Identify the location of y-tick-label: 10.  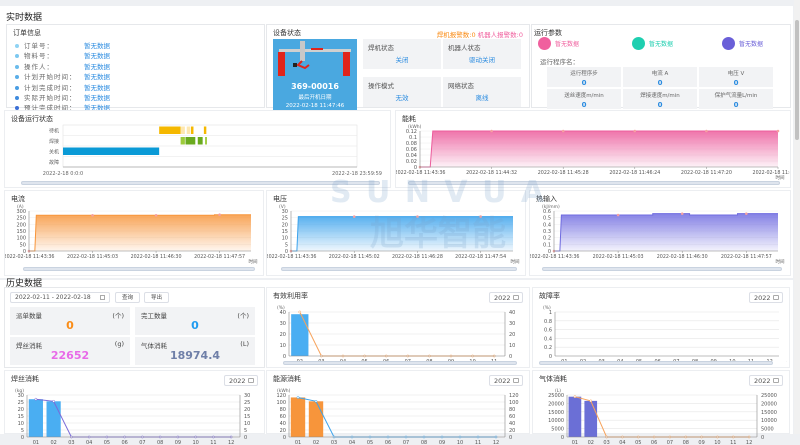
(285, 239).